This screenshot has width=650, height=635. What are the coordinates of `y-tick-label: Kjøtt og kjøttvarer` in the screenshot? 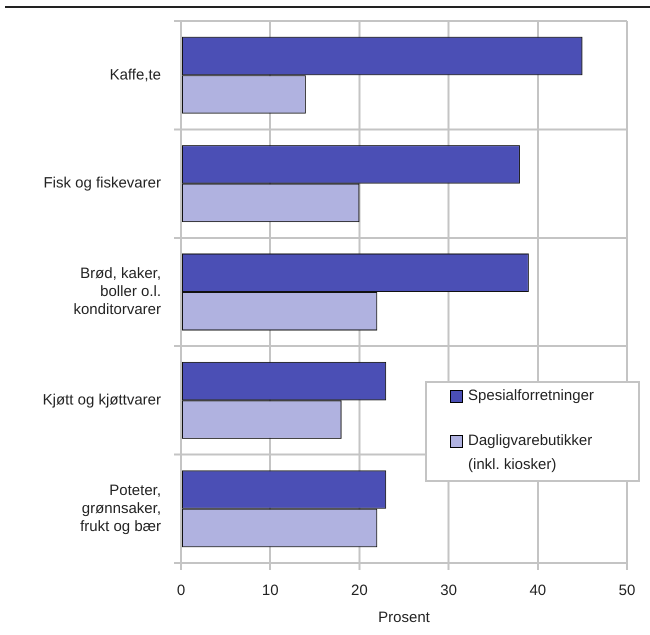 It's located at (102, 400).